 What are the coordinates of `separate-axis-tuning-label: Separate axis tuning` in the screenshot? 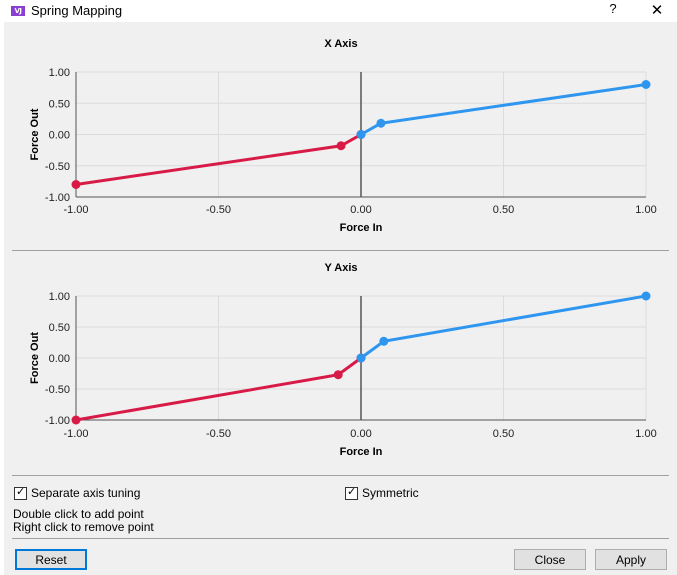 It's located at (86, 493).